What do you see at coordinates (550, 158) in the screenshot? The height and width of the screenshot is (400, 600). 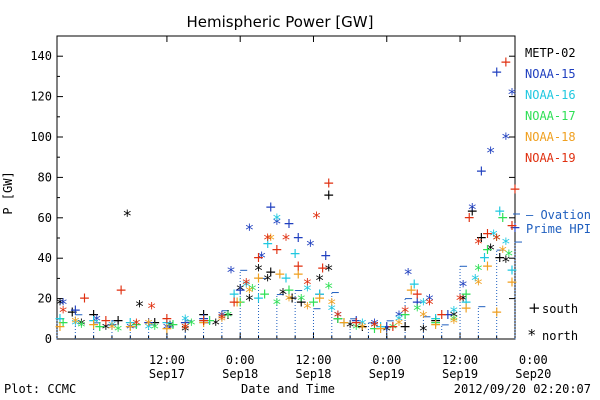 I see `legend-entry-noaa-19: NOAA-19` at bounding box center [550, 158].